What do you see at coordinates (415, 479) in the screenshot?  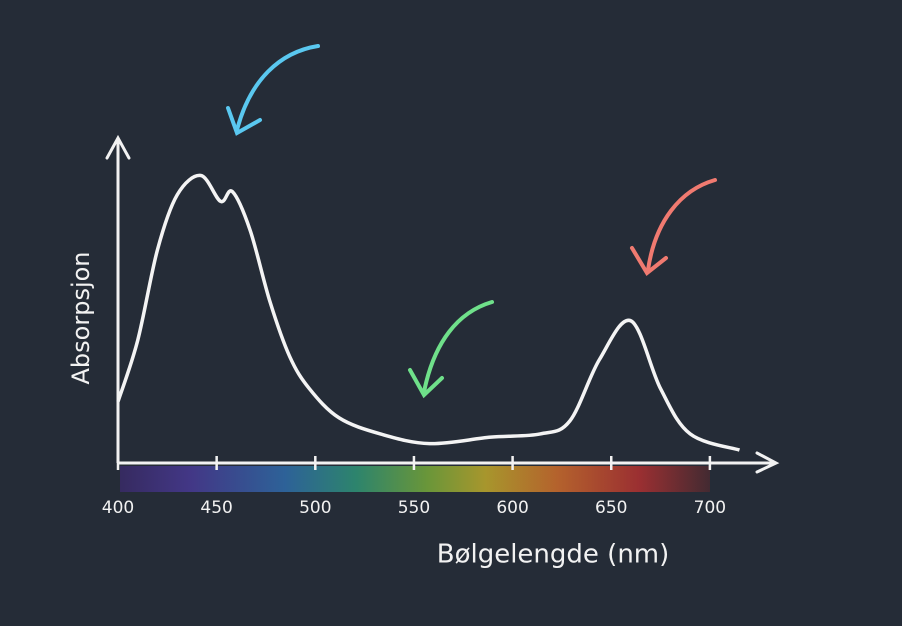 I see `spectrum-band` at bounding box center [415, 479].